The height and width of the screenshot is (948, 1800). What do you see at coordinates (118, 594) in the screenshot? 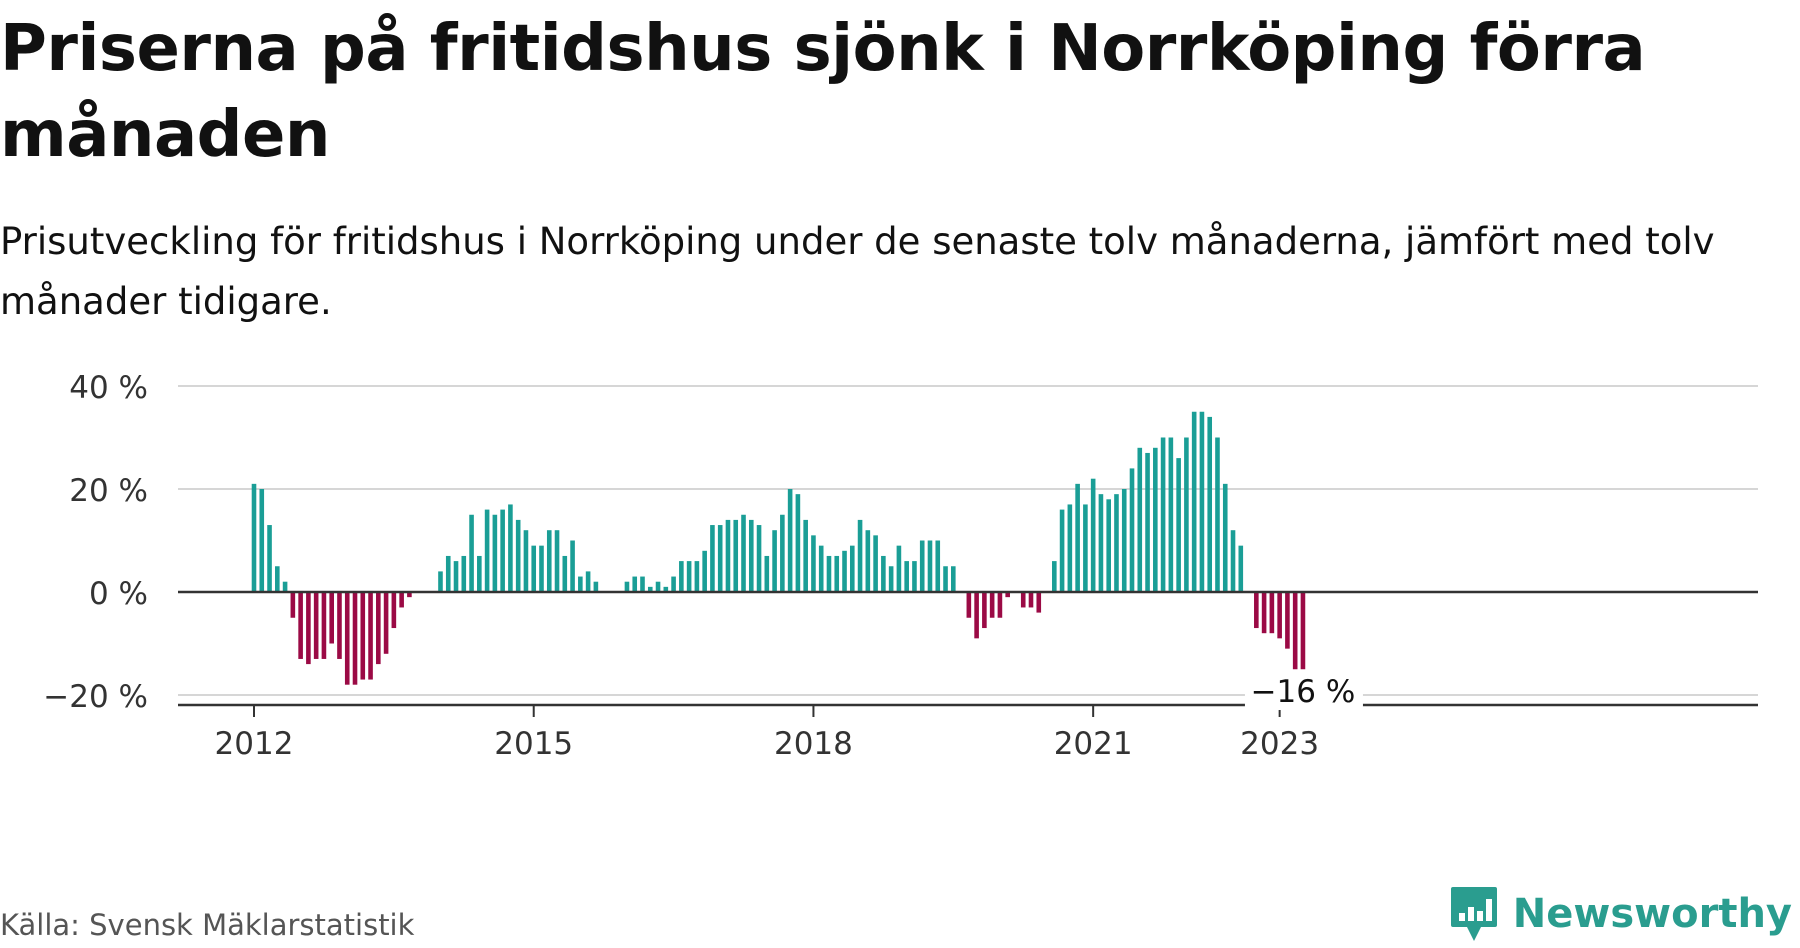
I see `y-tick-label: 0 %` at bounding box center [118, 594].